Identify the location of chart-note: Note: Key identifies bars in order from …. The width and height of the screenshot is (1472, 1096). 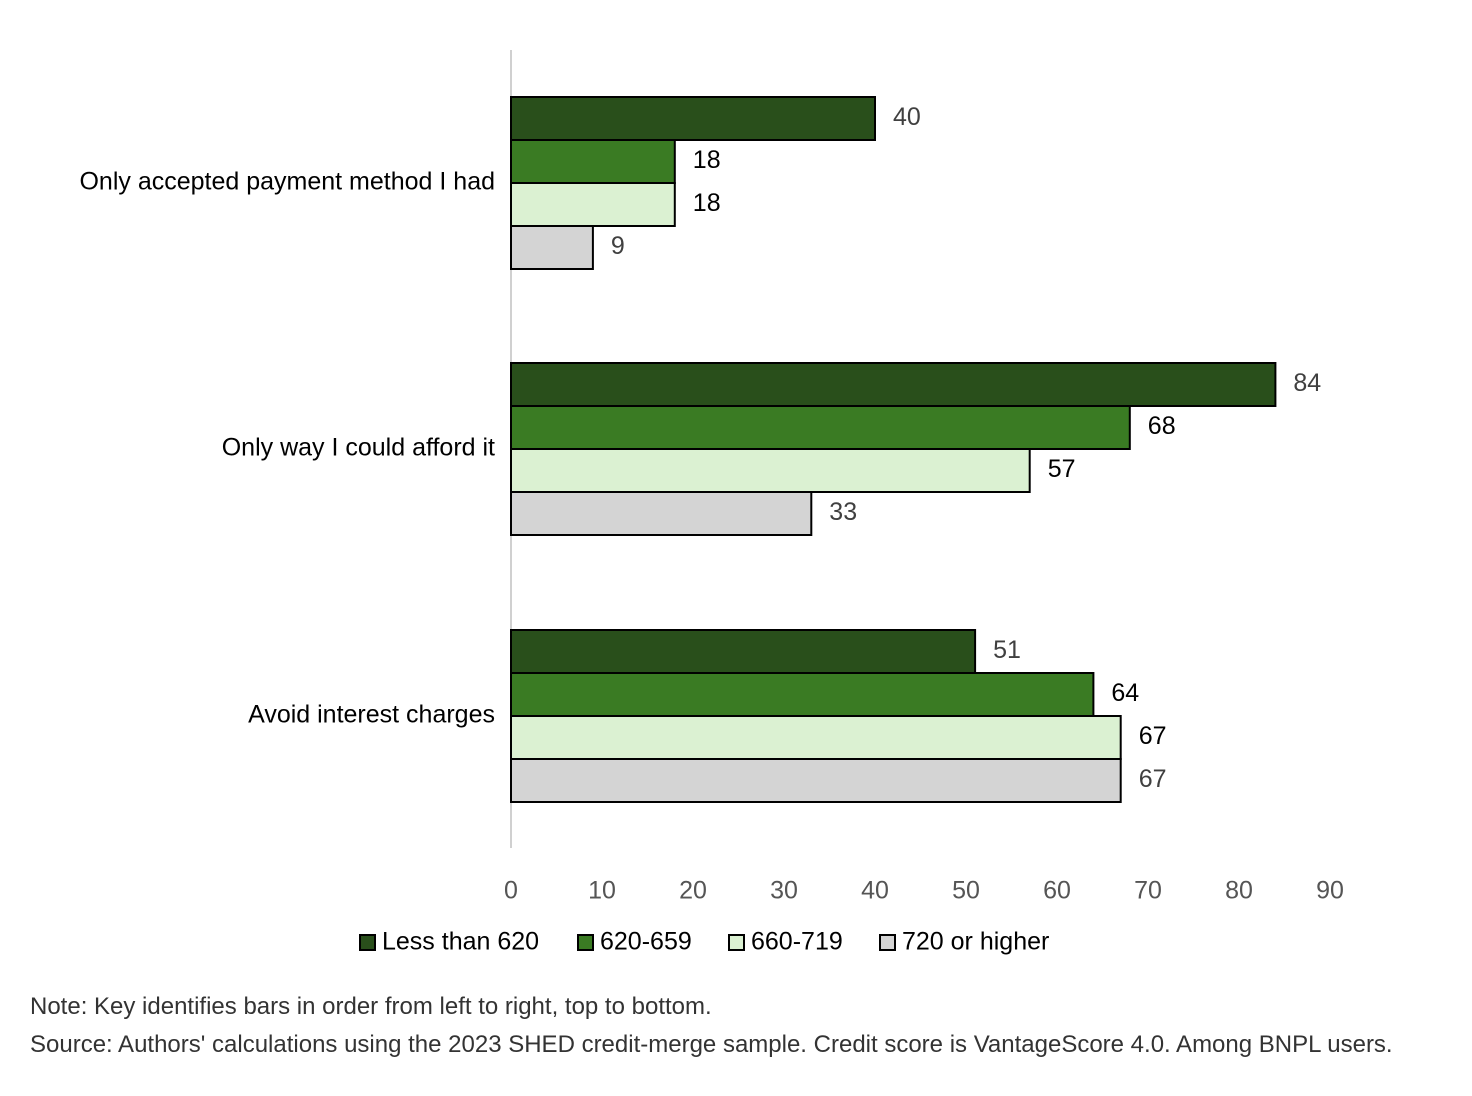
(371, 1006).